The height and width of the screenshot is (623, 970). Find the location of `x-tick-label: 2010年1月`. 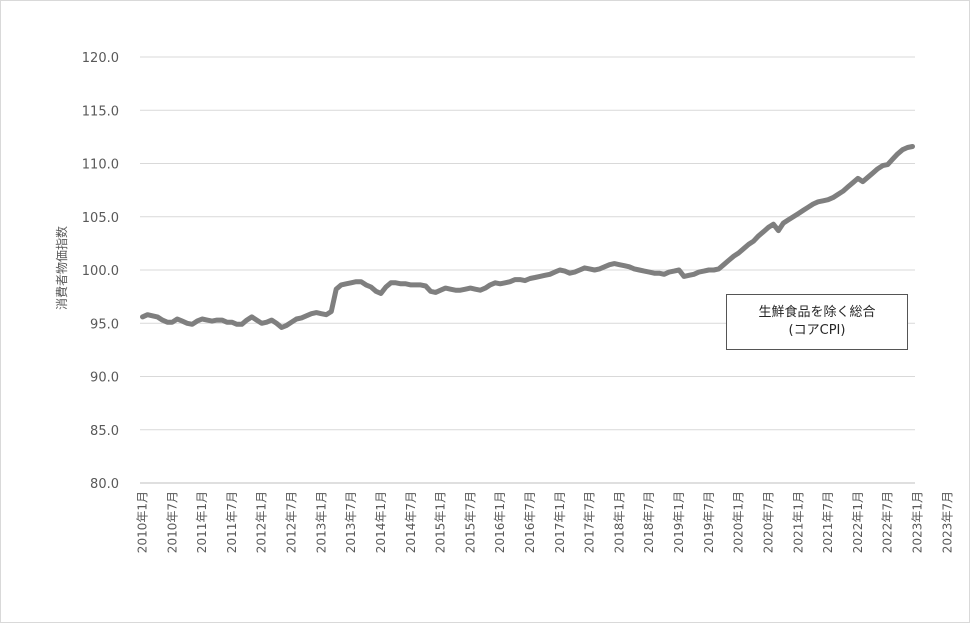

x-tick-label: 2010年1月 is located at coordinates (142, 522).